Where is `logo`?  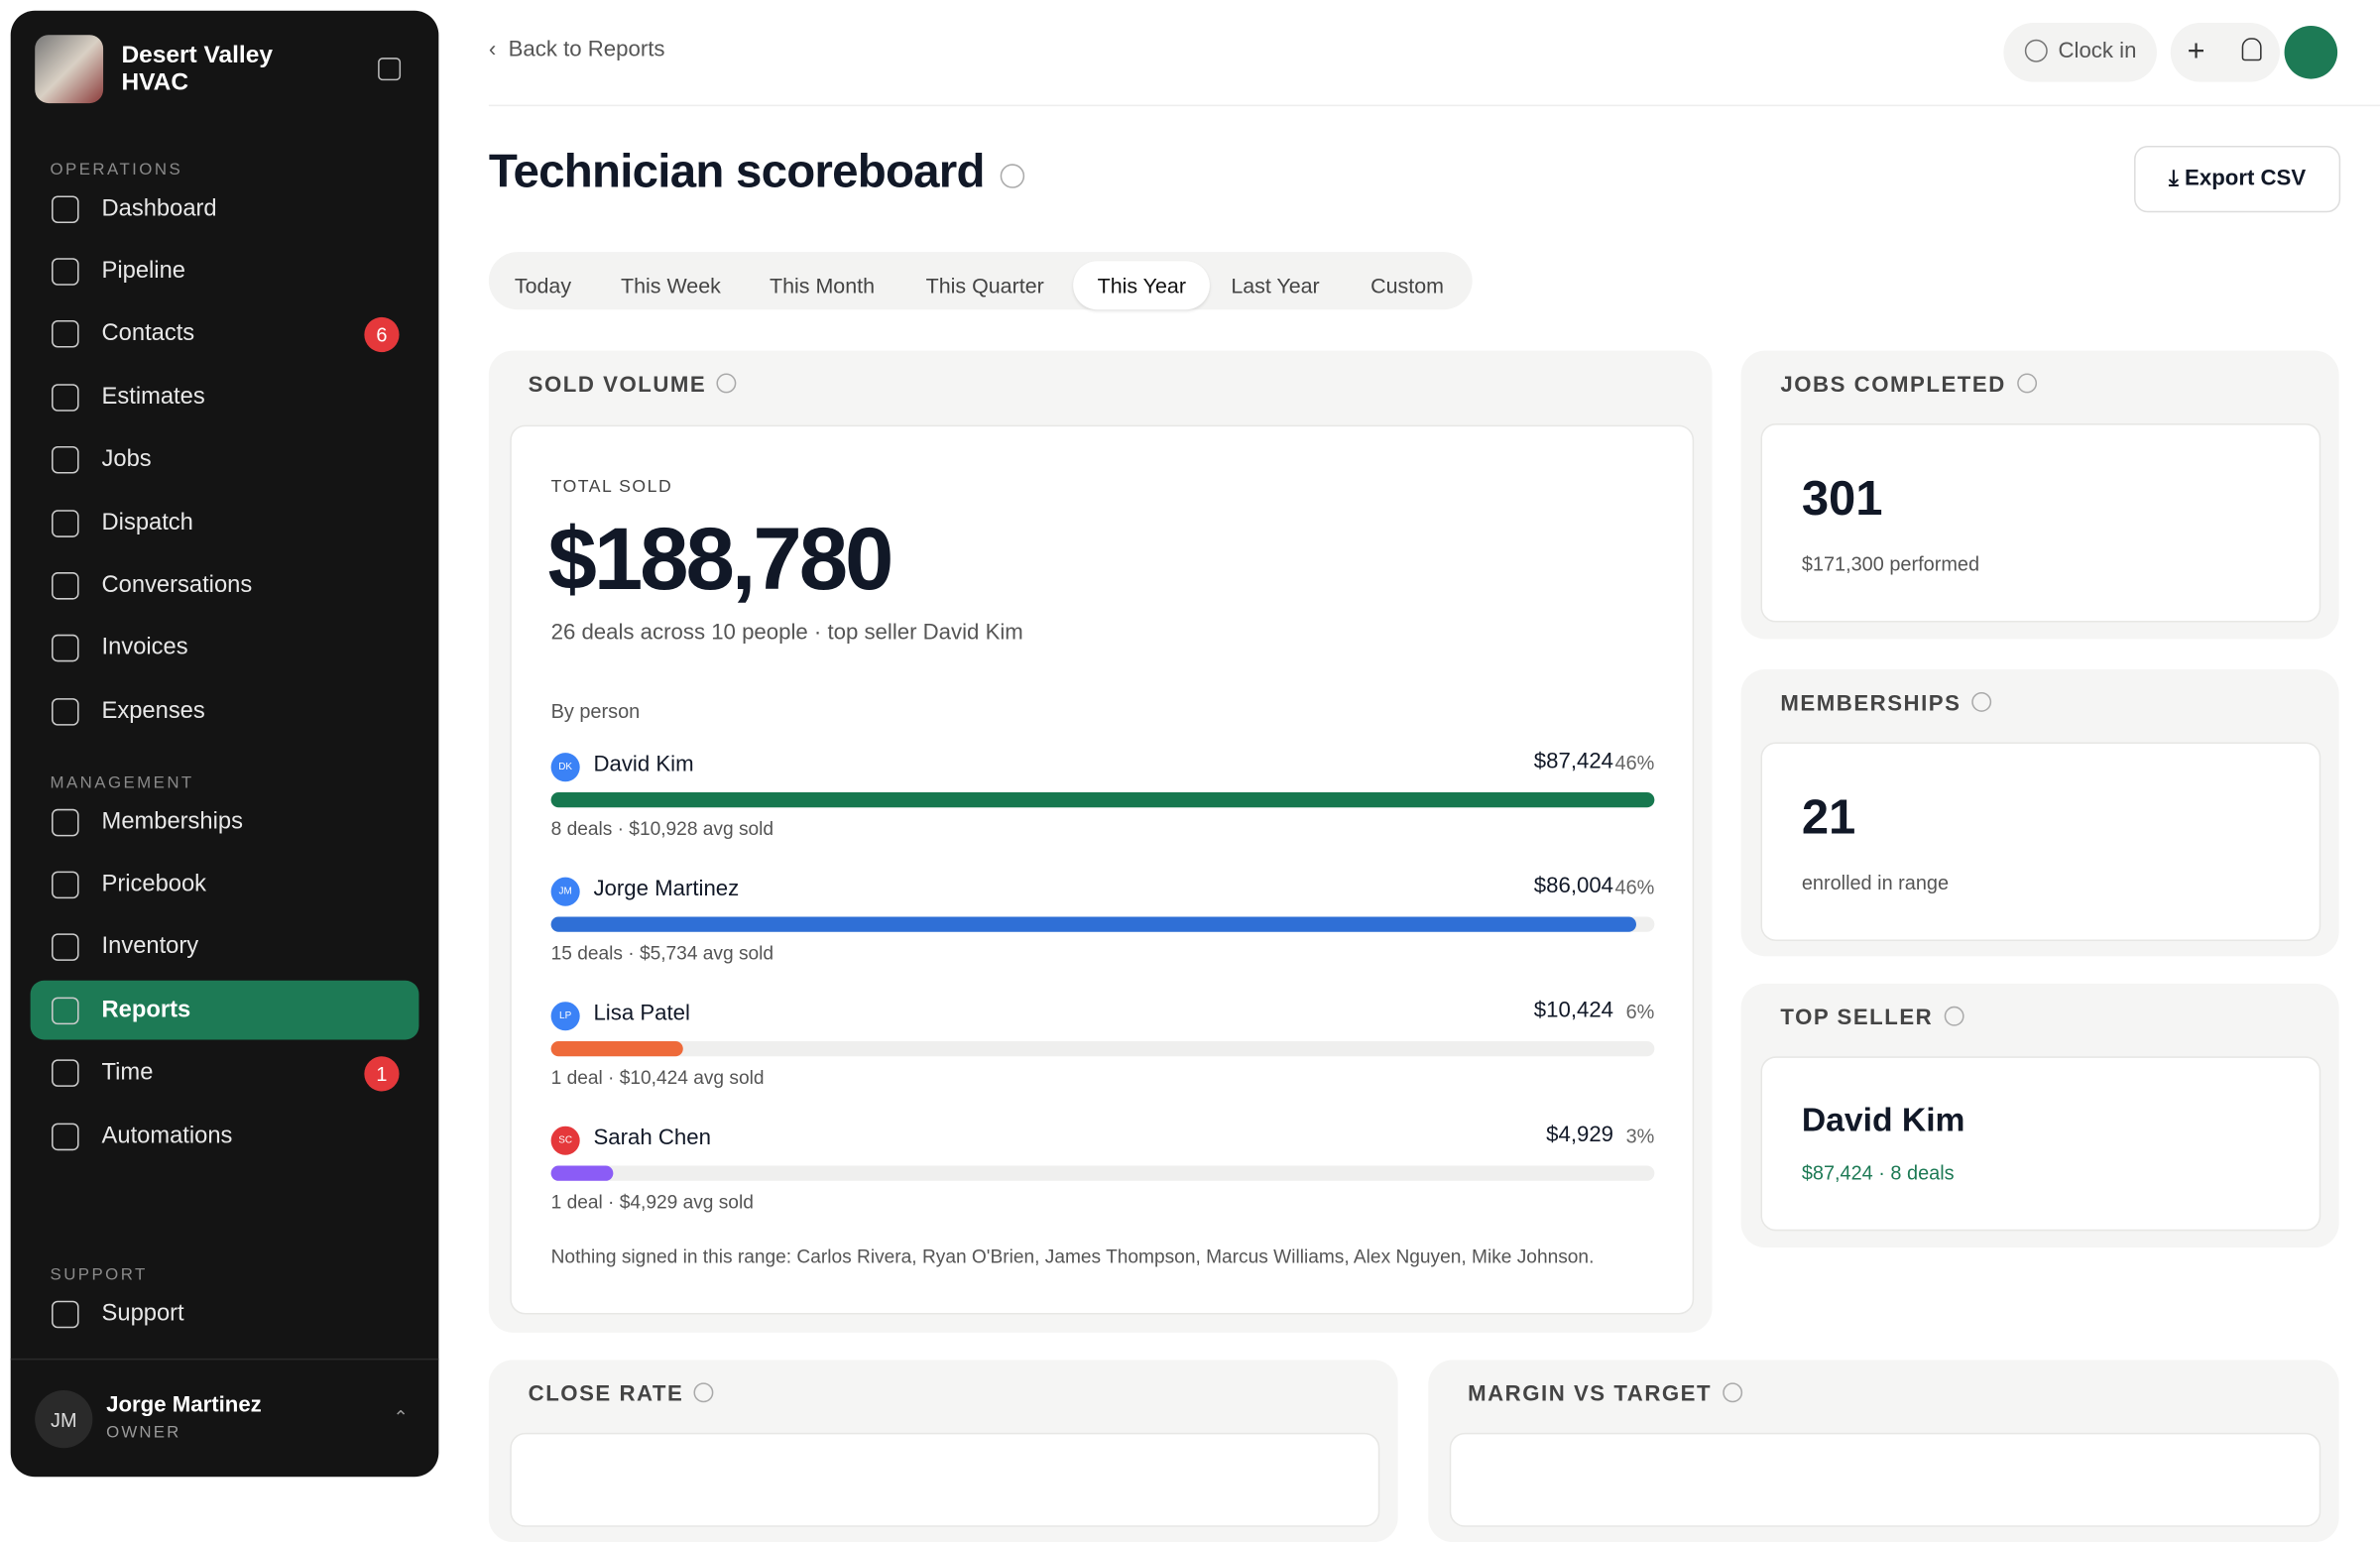
logo is located at coordinates (69, 69).